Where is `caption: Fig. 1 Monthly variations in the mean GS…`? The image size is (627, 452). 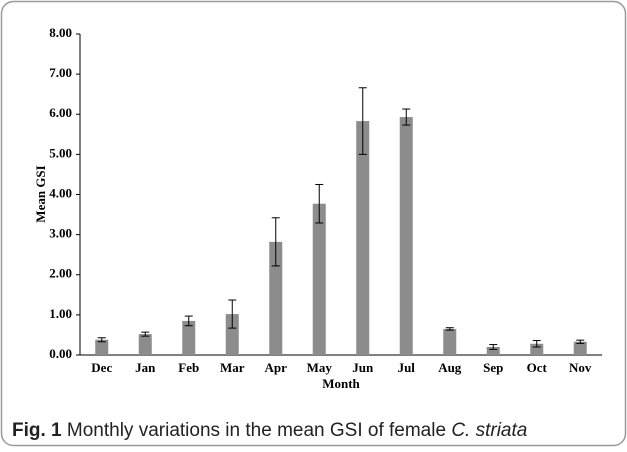 caption: Fig. 1 Monthly variations in the mean GS… is located at coordinates (269, 430).